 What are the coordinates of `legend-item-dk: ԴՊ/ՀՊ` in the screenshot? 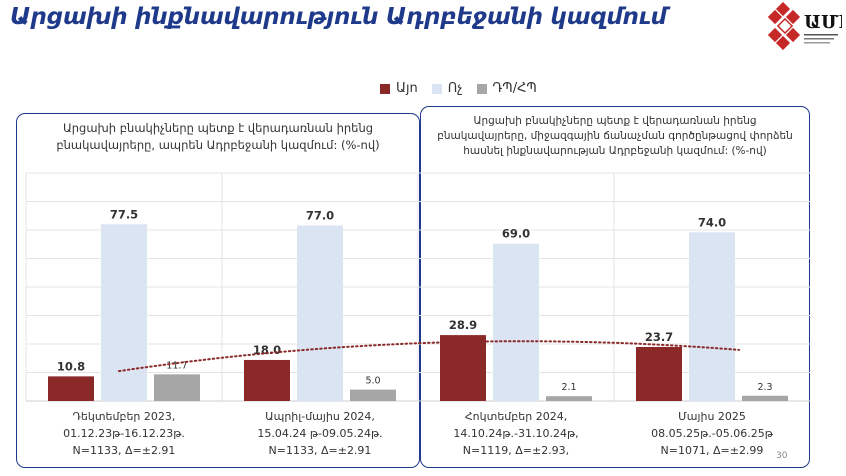 It's located at (506, 88).